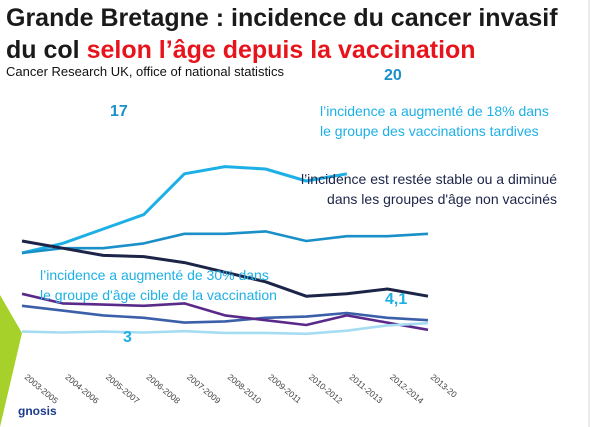 The width and height of the screenshot is (591, 427). Describe the element at coordinates (204, 389) in the screenshot. I see `x-tick-label: 2007-2009` at that location.